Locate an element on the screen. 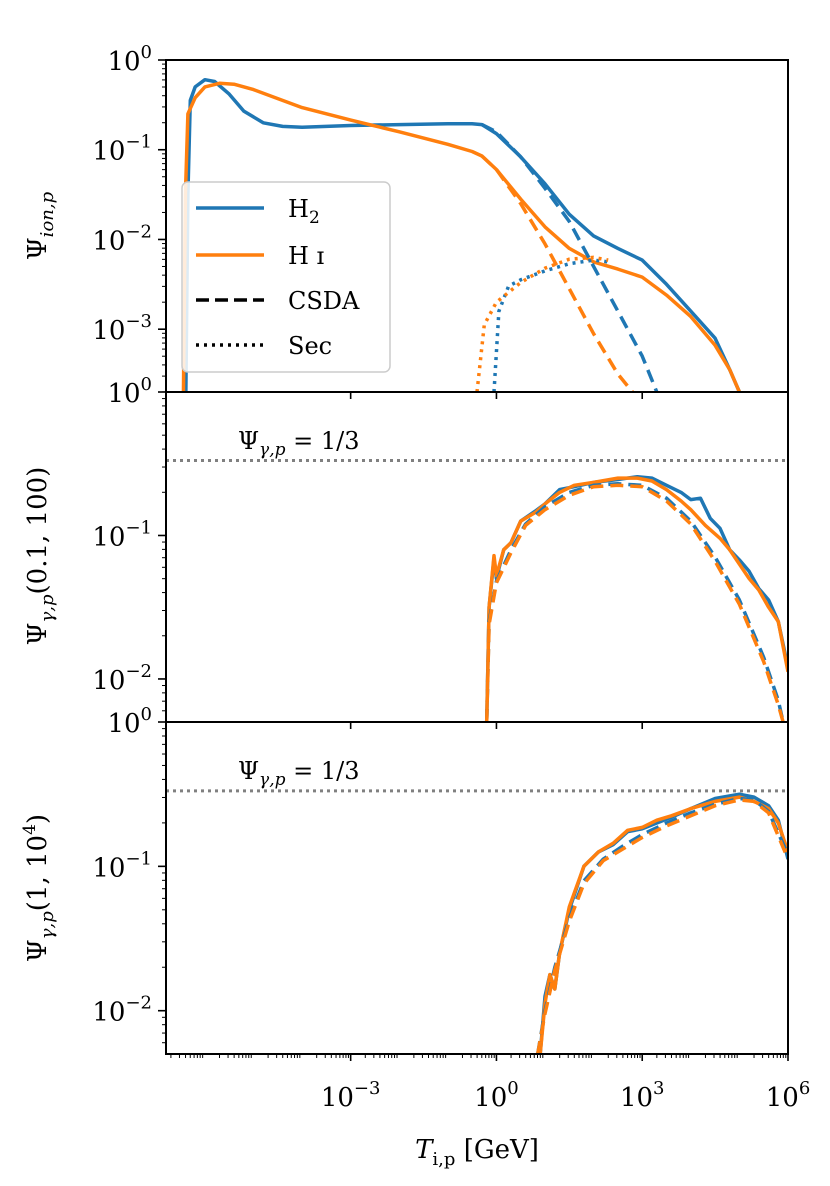  panel-ion-ylabel: Ψion,p is located at coordinates (40, 225).